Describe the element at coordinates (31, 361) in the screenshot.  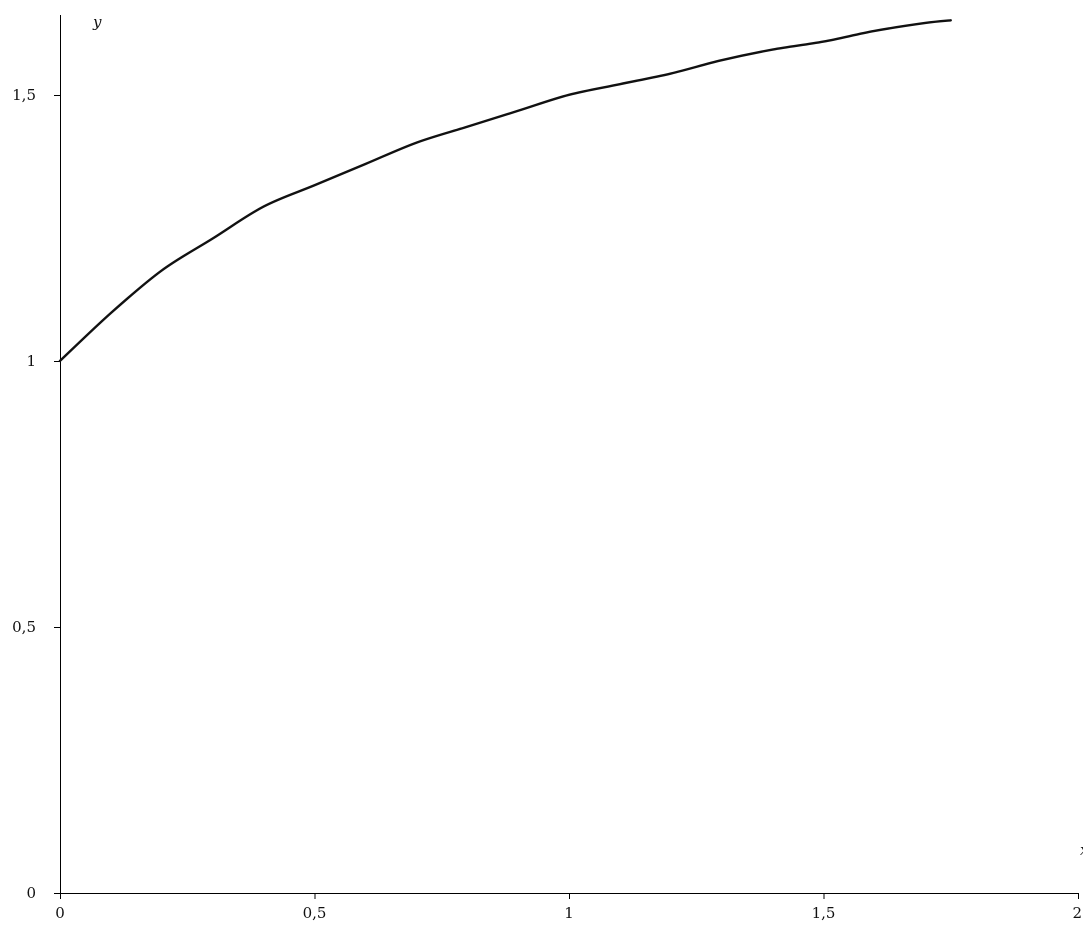
I see `y-tick-label: 1` at that location.